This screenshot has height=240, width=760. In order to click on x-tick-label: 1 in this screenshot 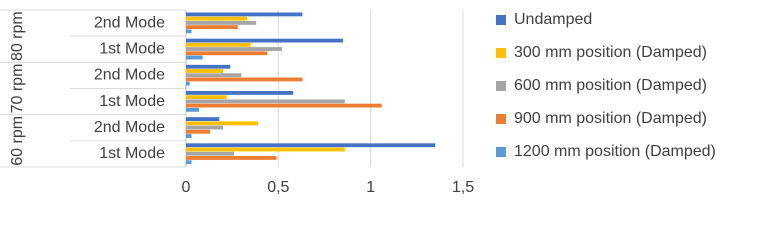, I will do `click(370, 187)`.